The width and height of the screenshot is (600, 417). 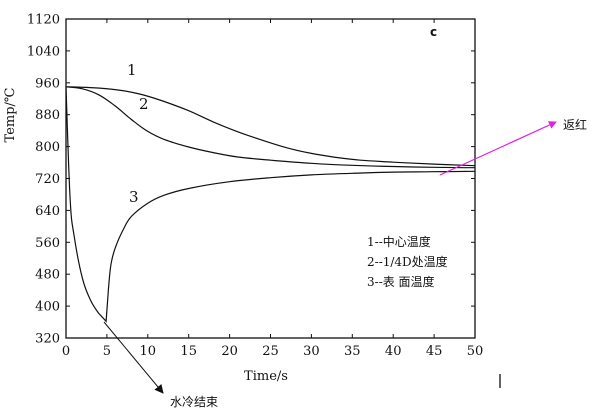 I want to click on chart-panel-label: c, so click(x=433, y=32).